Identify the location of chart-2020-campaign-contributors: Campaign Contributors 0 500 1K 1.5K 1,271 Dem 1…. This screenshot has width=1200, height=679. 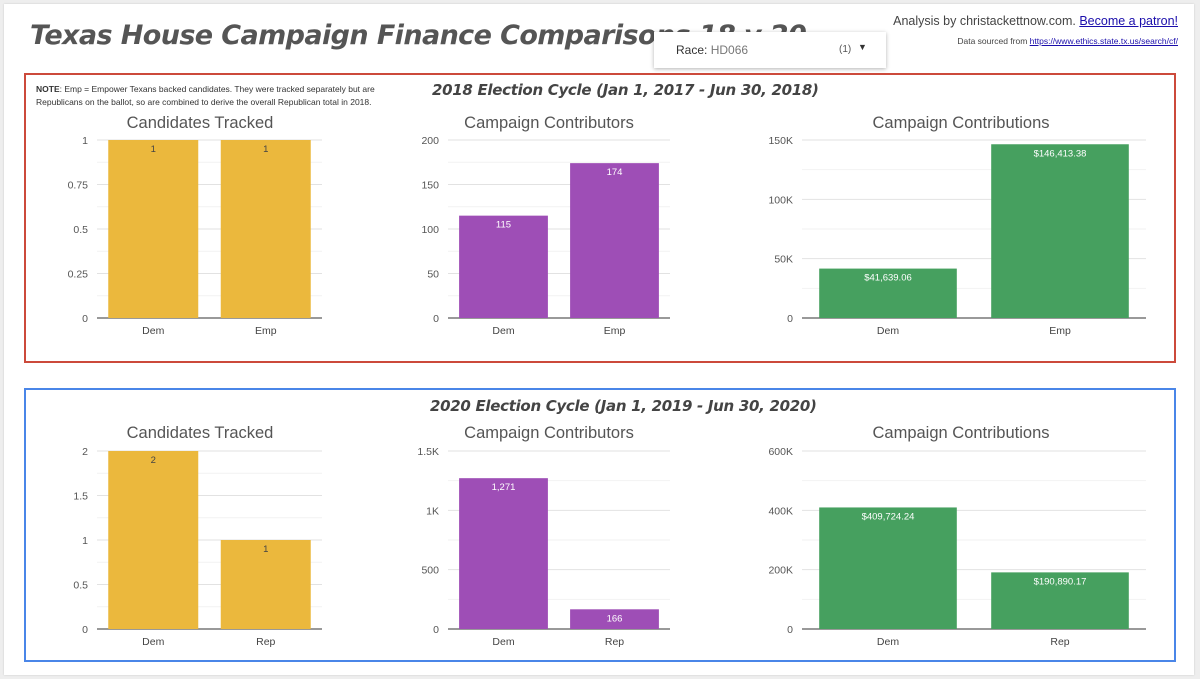
(543, 536).